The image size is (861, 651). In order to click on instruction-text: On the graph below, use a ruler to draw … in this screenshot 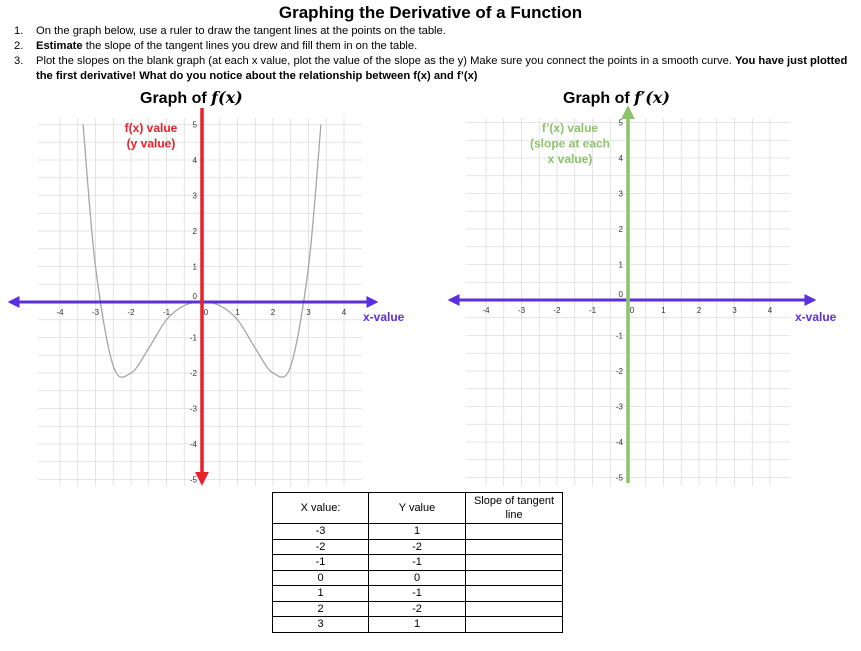, I will do `click(241, 31)`.